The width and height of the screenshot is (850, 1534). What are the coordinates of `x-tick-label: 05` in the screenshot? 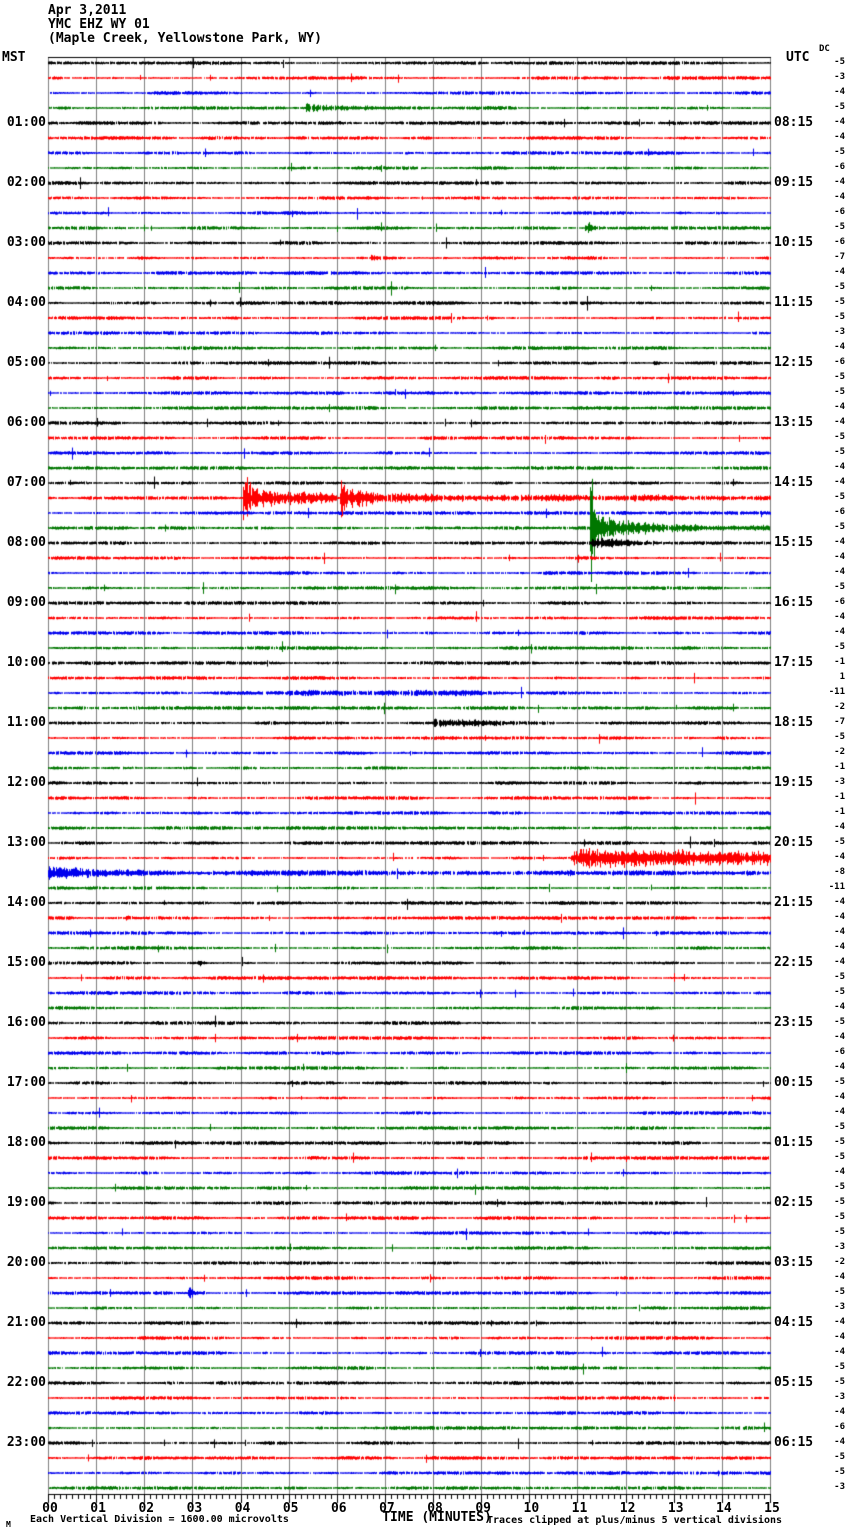 It's located at (290, 1508).